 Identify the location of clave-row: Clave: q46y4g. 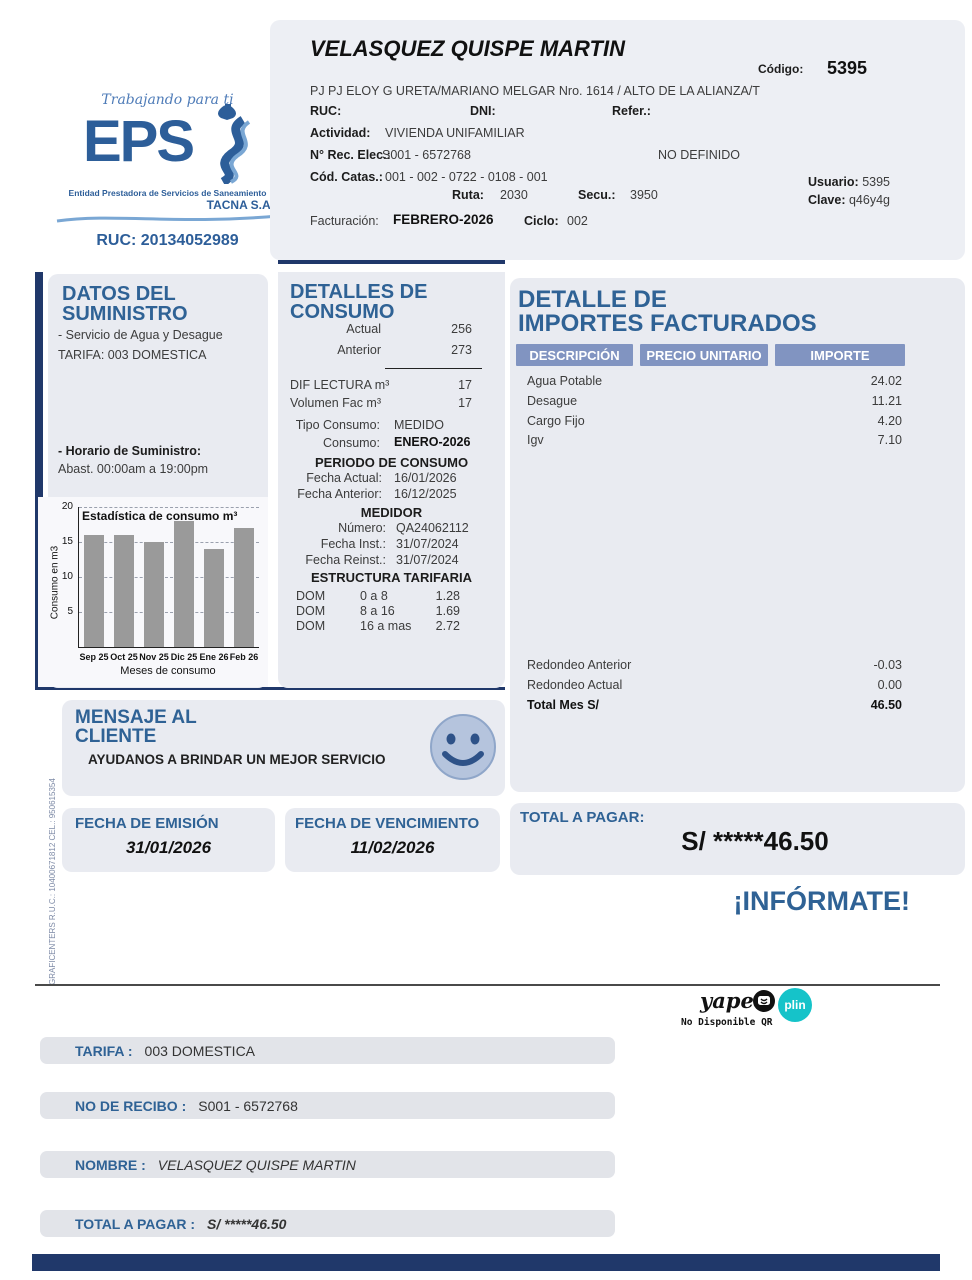
(795, 200).